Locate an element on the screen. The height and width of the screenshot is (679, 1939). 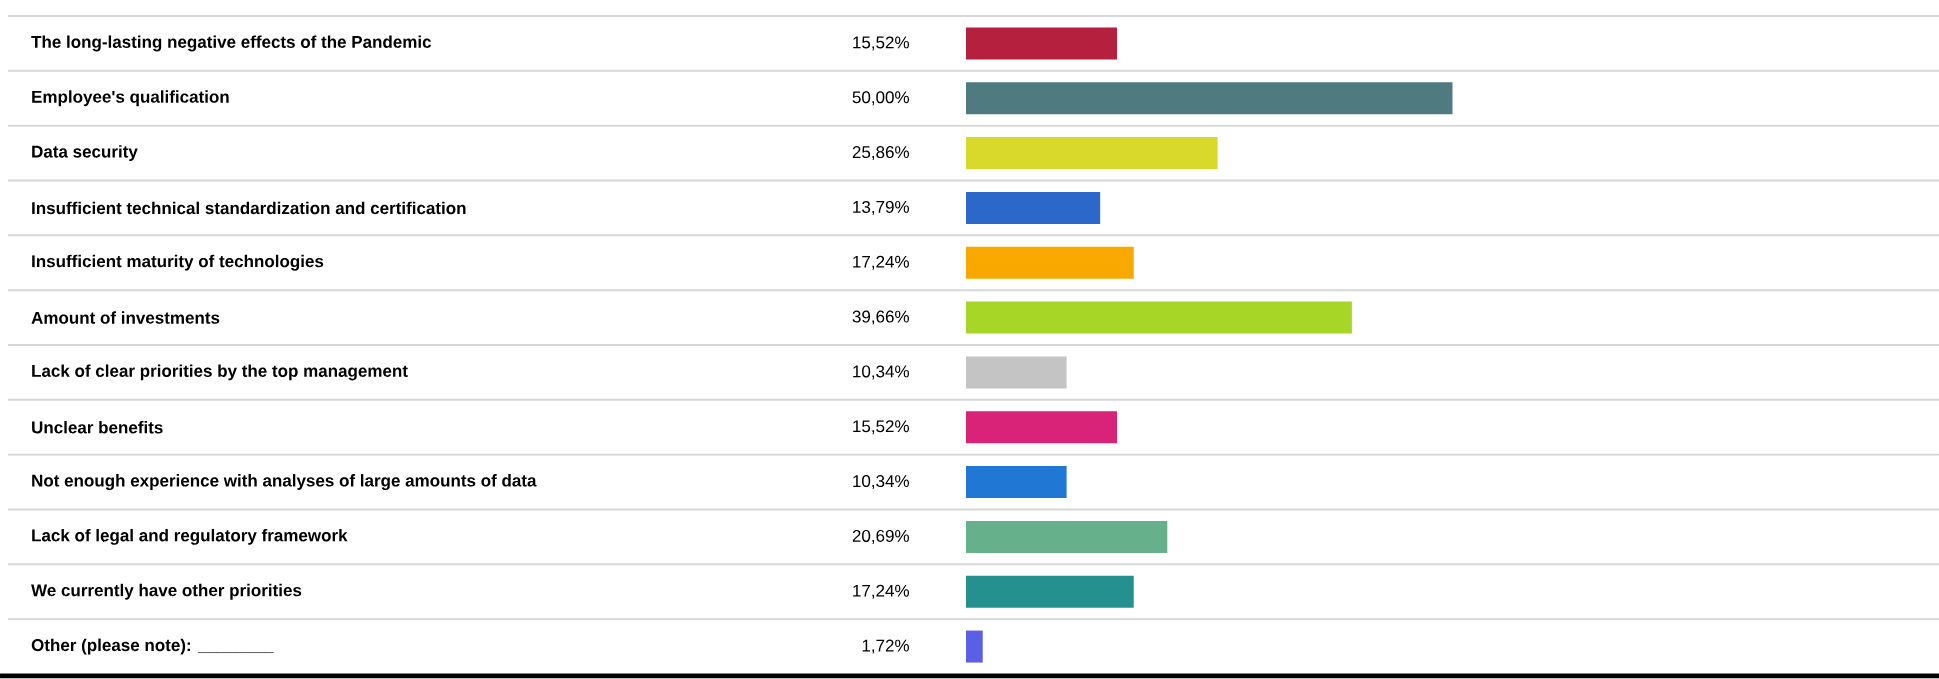
data-label: 25,86% is located at coordinates (880, 153).